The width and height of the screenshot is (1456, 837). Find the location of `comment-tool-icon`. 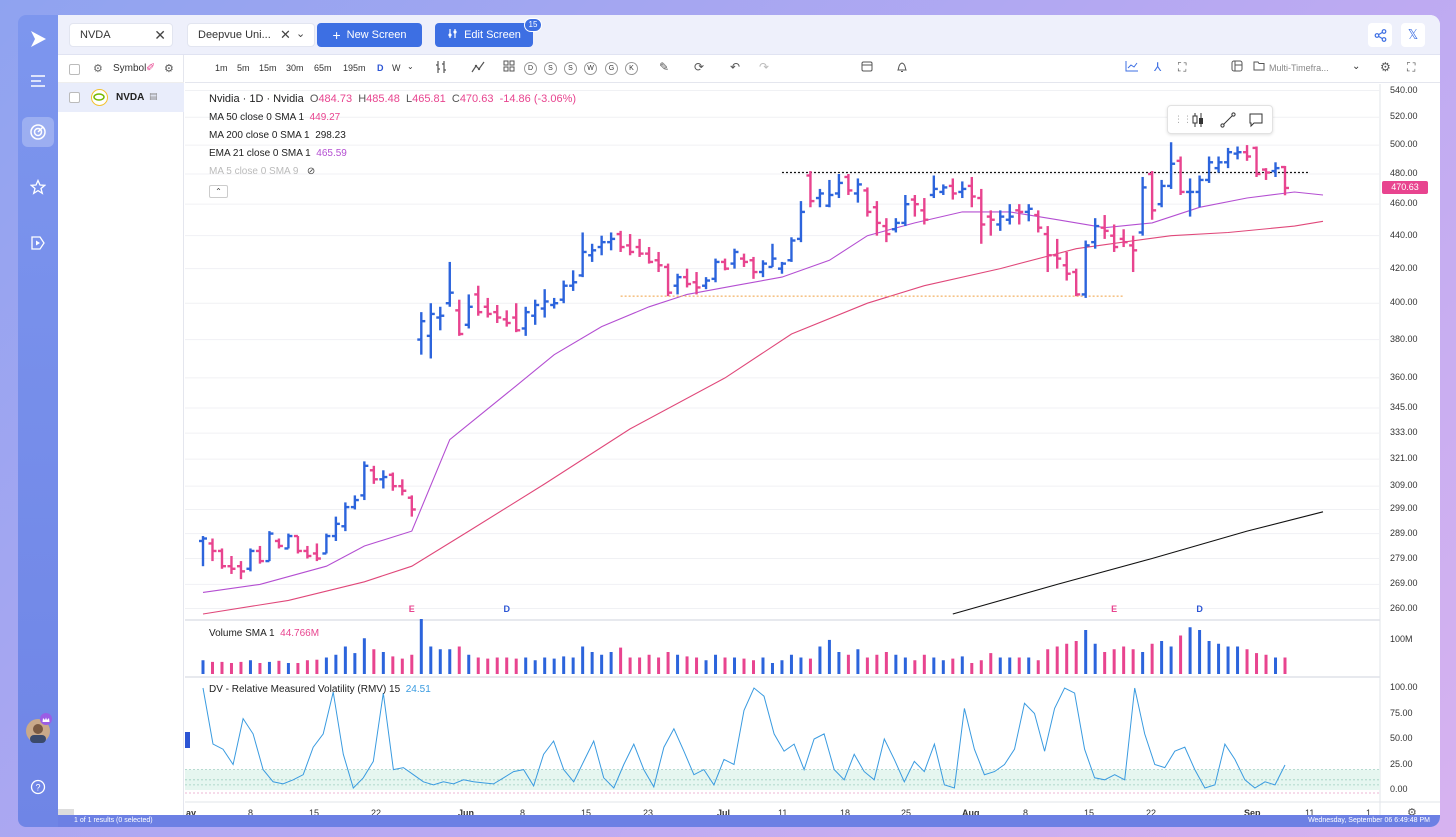

comment-tool-icon is located at coordinates (1256, 122).